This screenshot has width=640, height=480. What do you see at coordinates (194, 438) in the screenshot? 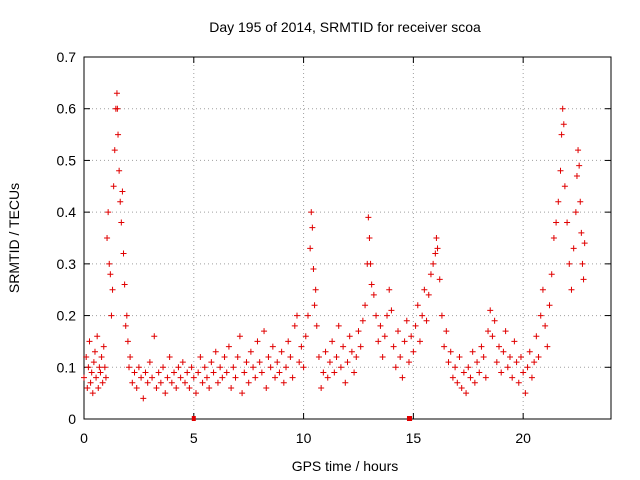
I see `x-tick-label: 5` at bounding box center [194, 438].